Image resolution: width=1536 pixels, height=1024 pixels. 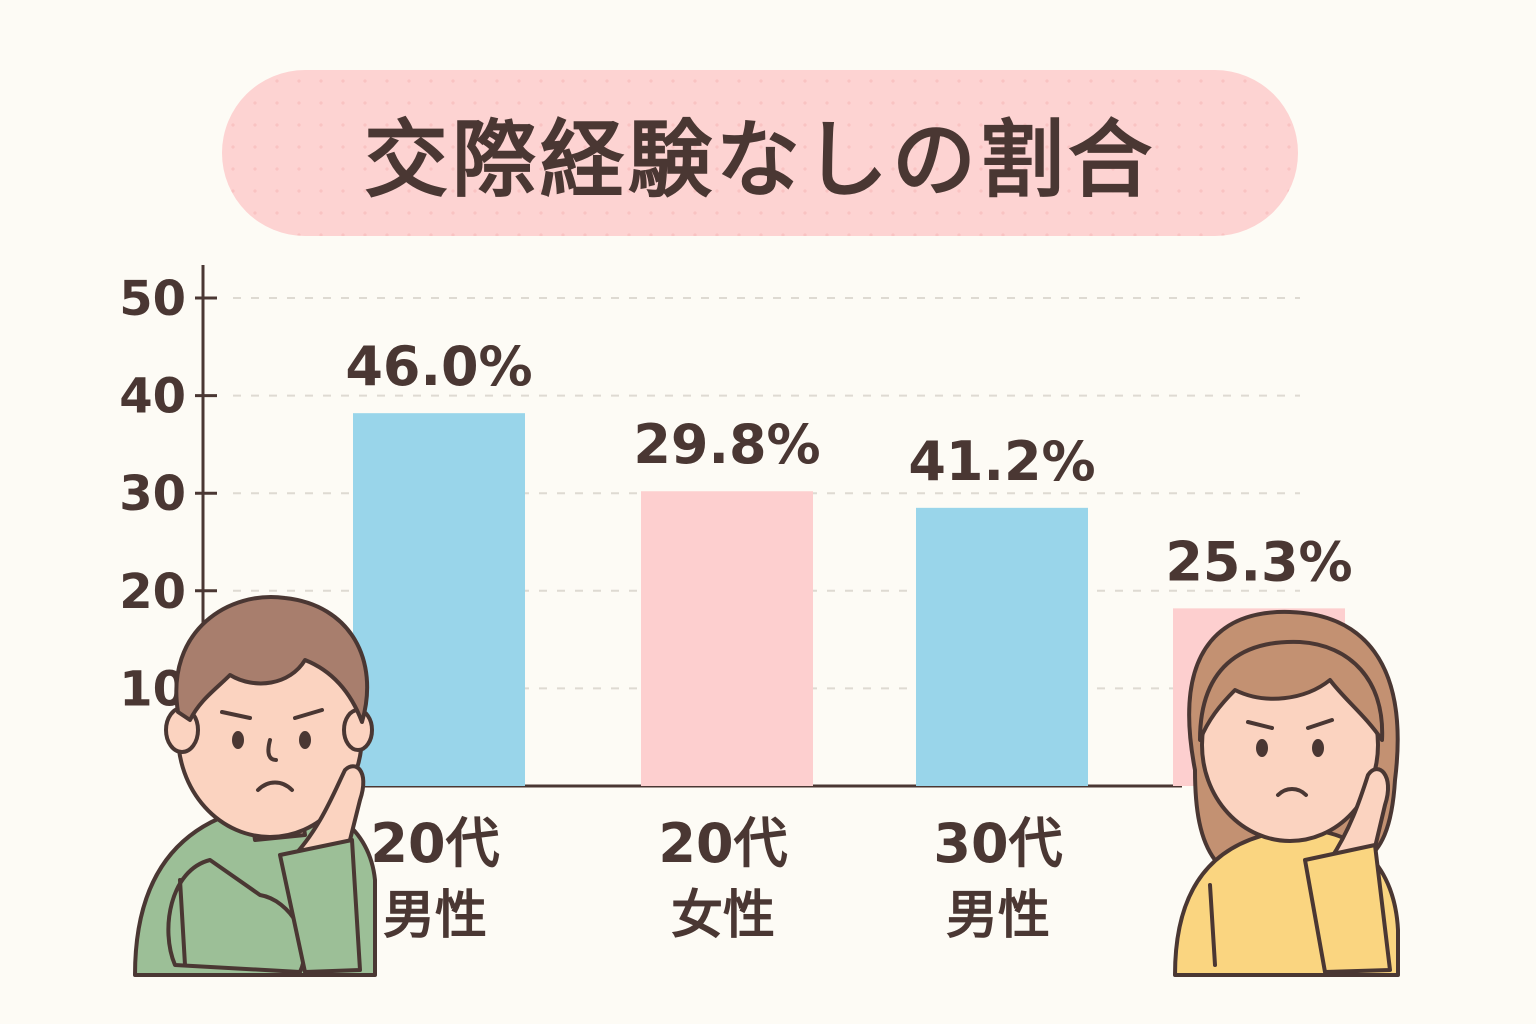 I want to click on chart-title: 交際経験なしの割合, so click(x=759, y=159).